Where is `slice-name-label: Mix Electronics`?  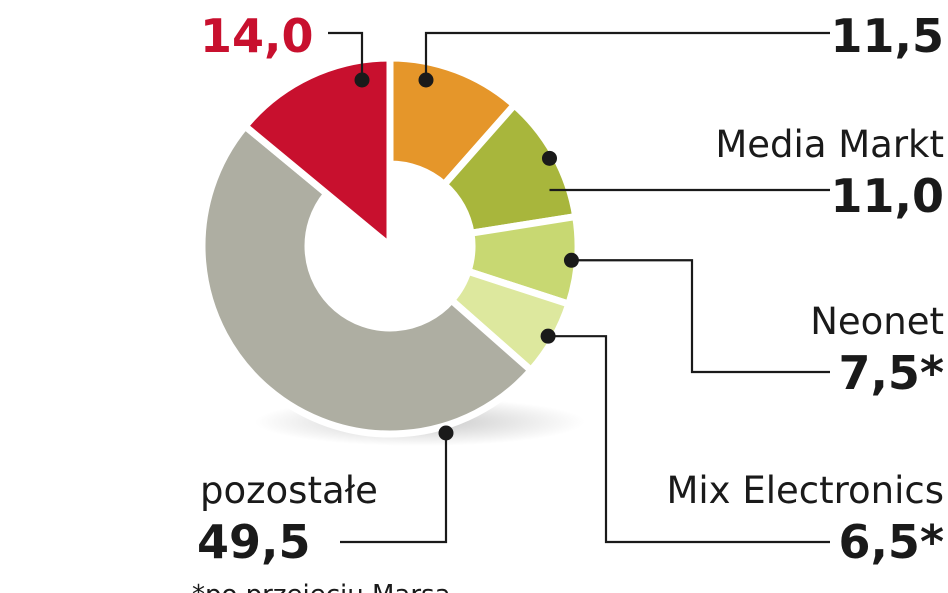 slice-name-label: Mix Electronics is located at coordinates (805, 490).